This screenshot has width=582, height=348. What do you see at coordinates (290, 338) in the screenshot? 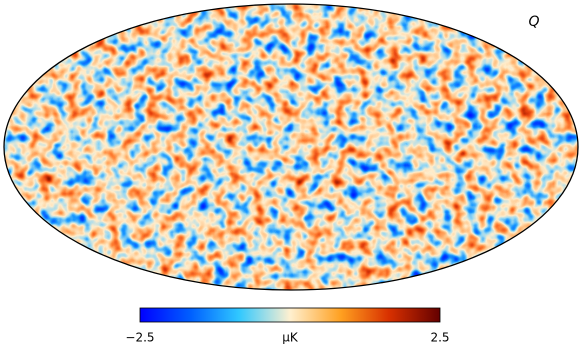
I see `colorbar-unit: μK` at bounding box center [290, 338].